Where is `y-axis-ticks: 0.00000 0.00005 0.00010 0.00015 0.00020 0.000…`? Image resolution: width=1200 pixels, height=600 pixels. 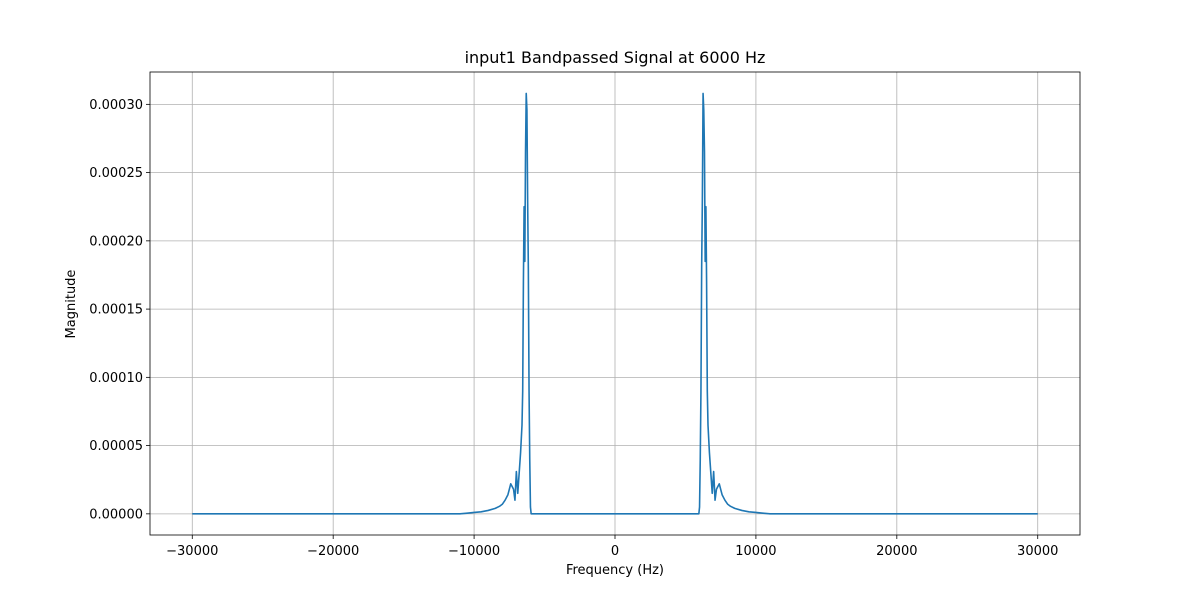
y-axis-ticks: 0.00000 0.00005 0.00010 0.00015 0.00020 0.000… is located at coordinates (119, 310).